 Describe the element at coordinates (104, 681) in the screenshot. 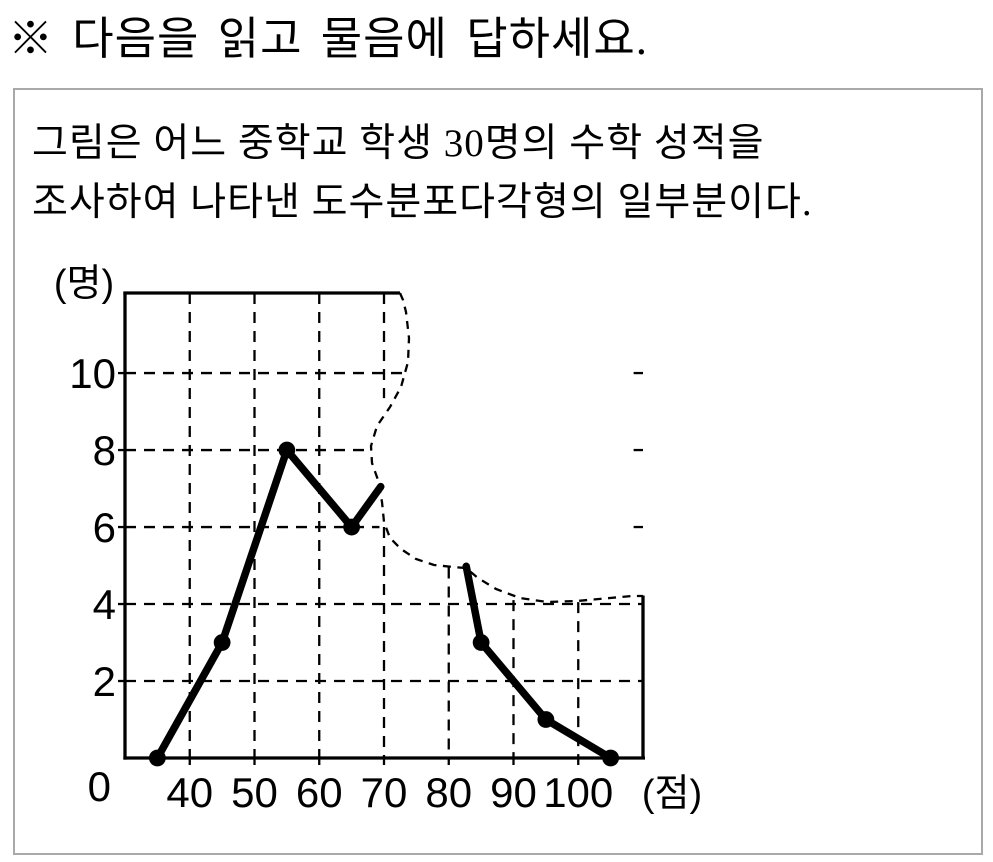

I see `y-tick-label-2: 2` at that location.